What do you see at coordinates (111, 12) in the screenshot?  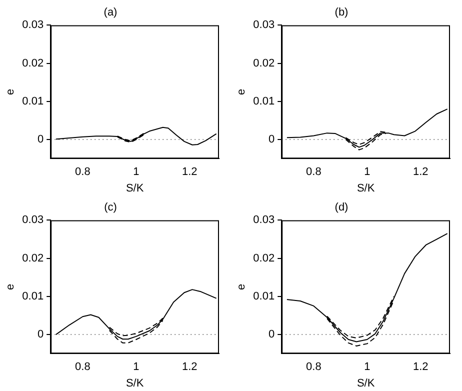 I see `chart-title: (a)` at bounding box center [111, 12].